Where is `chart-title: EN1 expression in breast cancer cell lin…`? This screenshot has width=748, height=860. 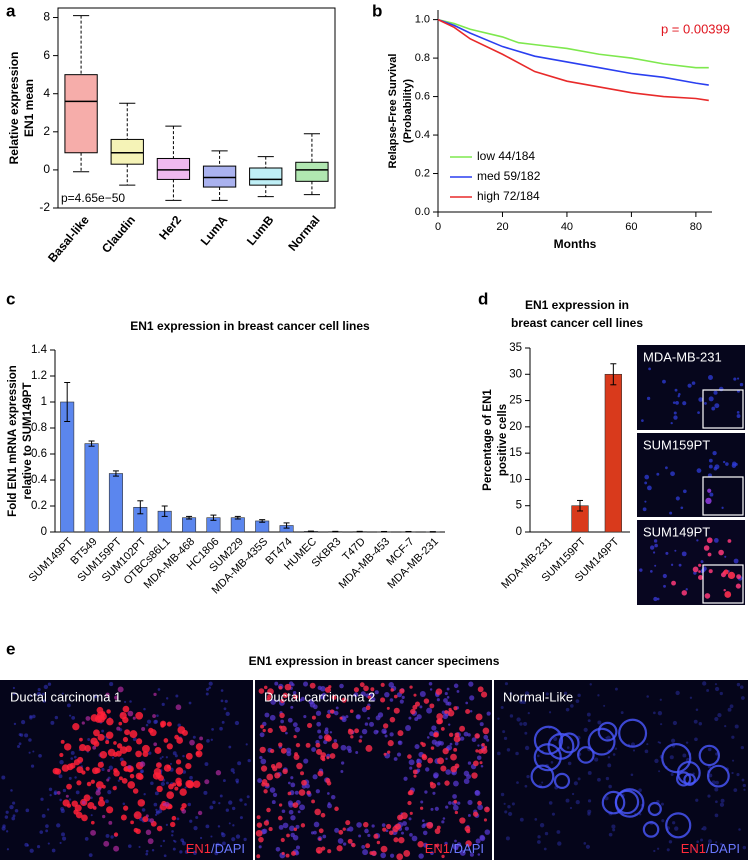 chart-title: EN1 expression in breast cancer cell lin… is located at coordinates (250, 326).